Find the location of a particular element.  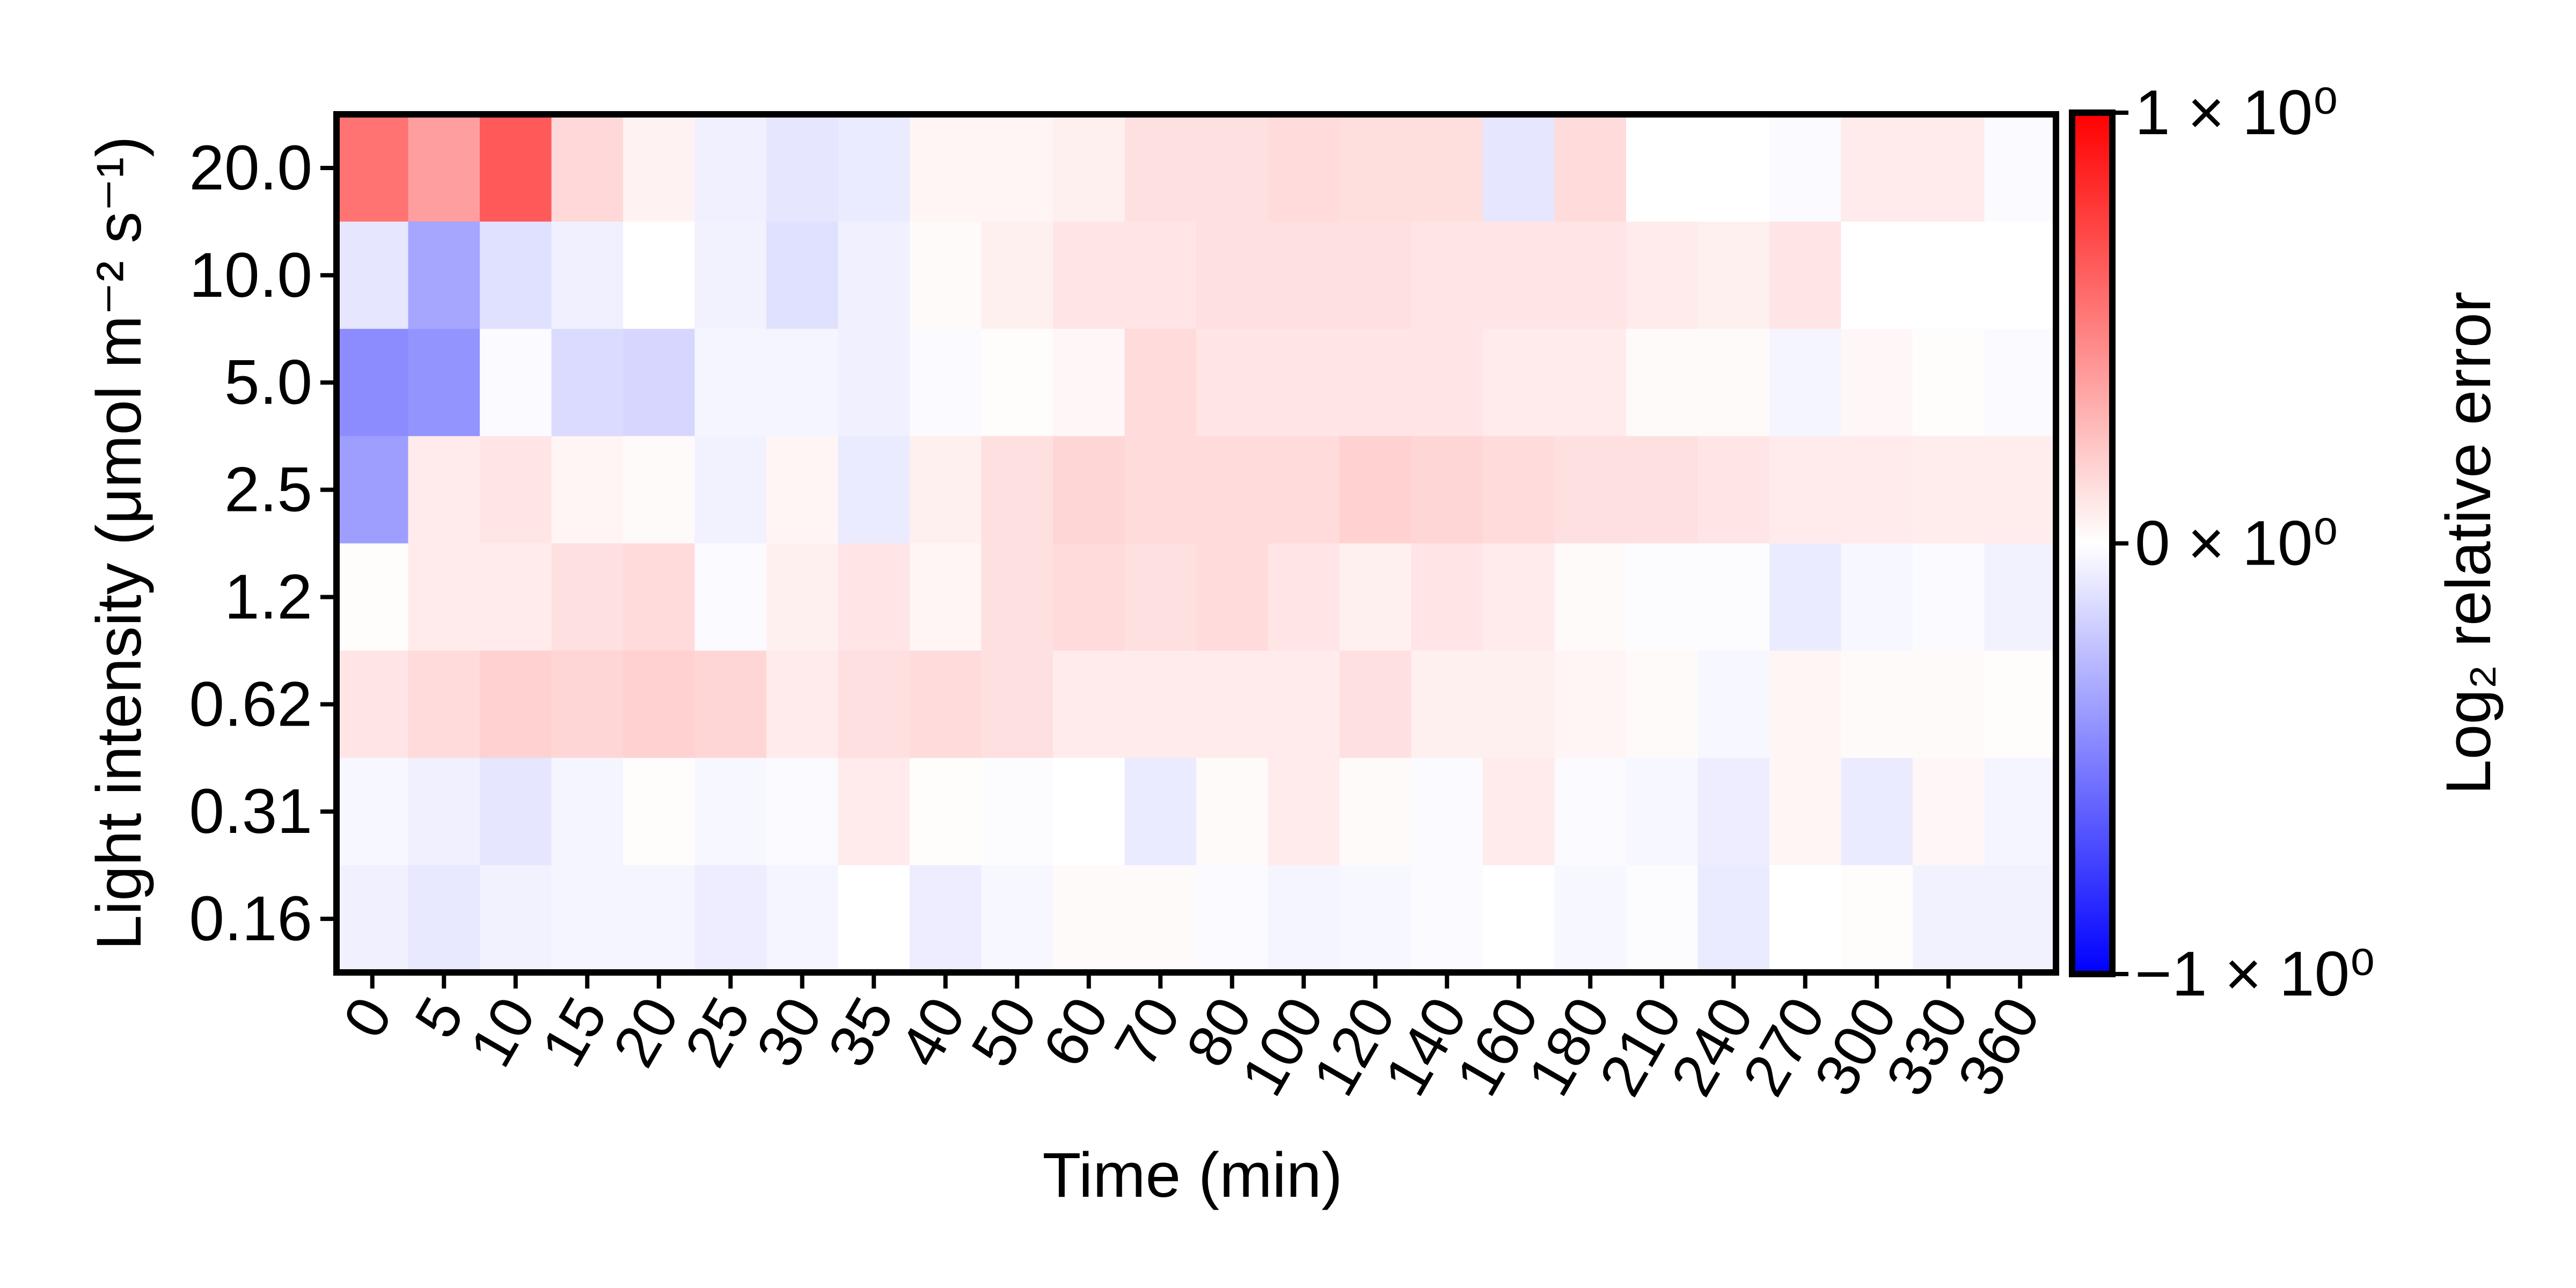

x-tick-label: 360 is located at coordinates (1998, 1046).